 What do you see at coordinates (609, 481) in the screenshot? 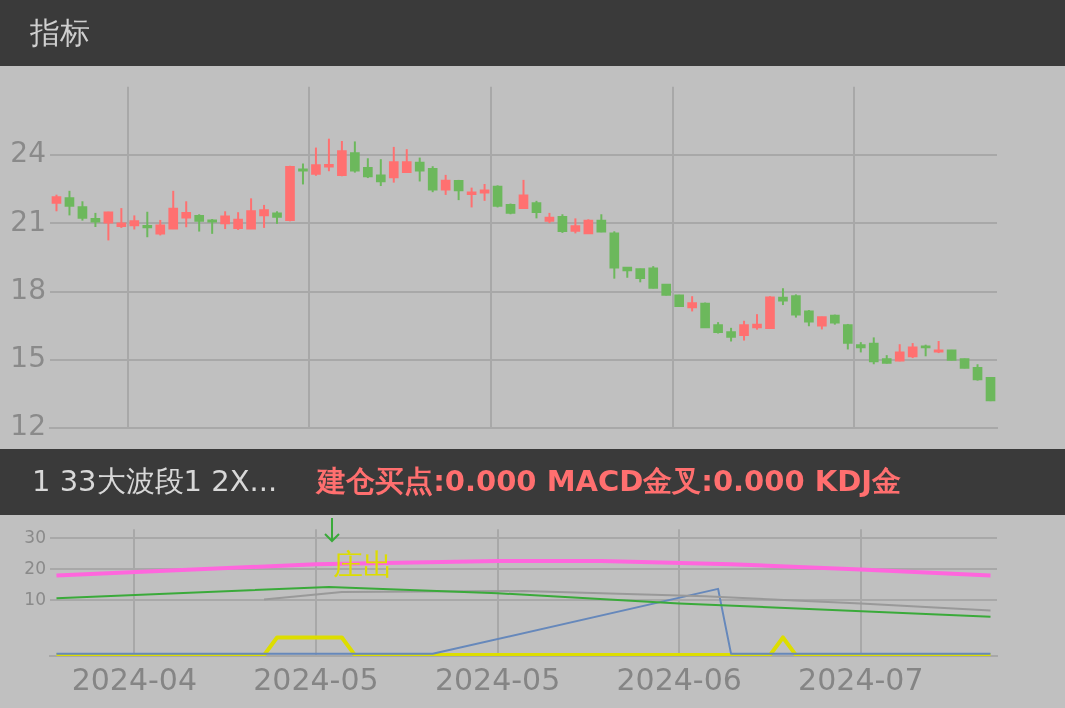
I see `chart-subtitle: 建仓买点:0.000 MACD金叉:0.000 KDJ金` at bounding box center [609, 481].